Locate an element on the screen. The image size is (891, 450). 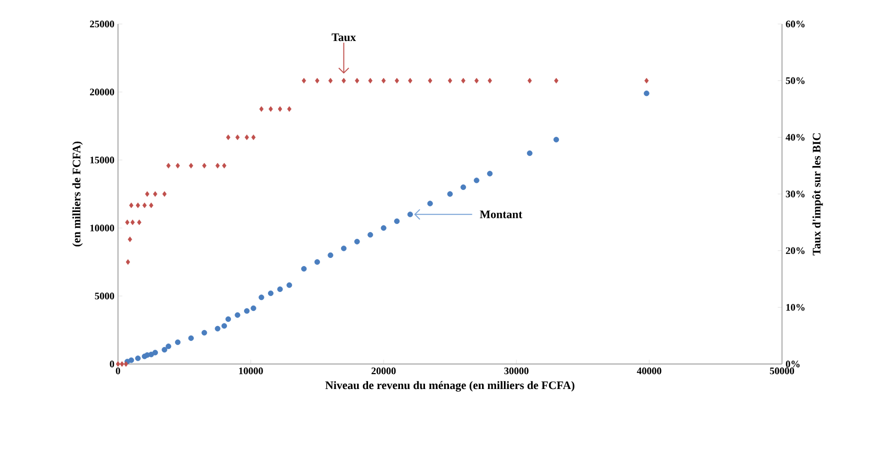
y2-tick-label: 30% is located at coordinates (795, 194).